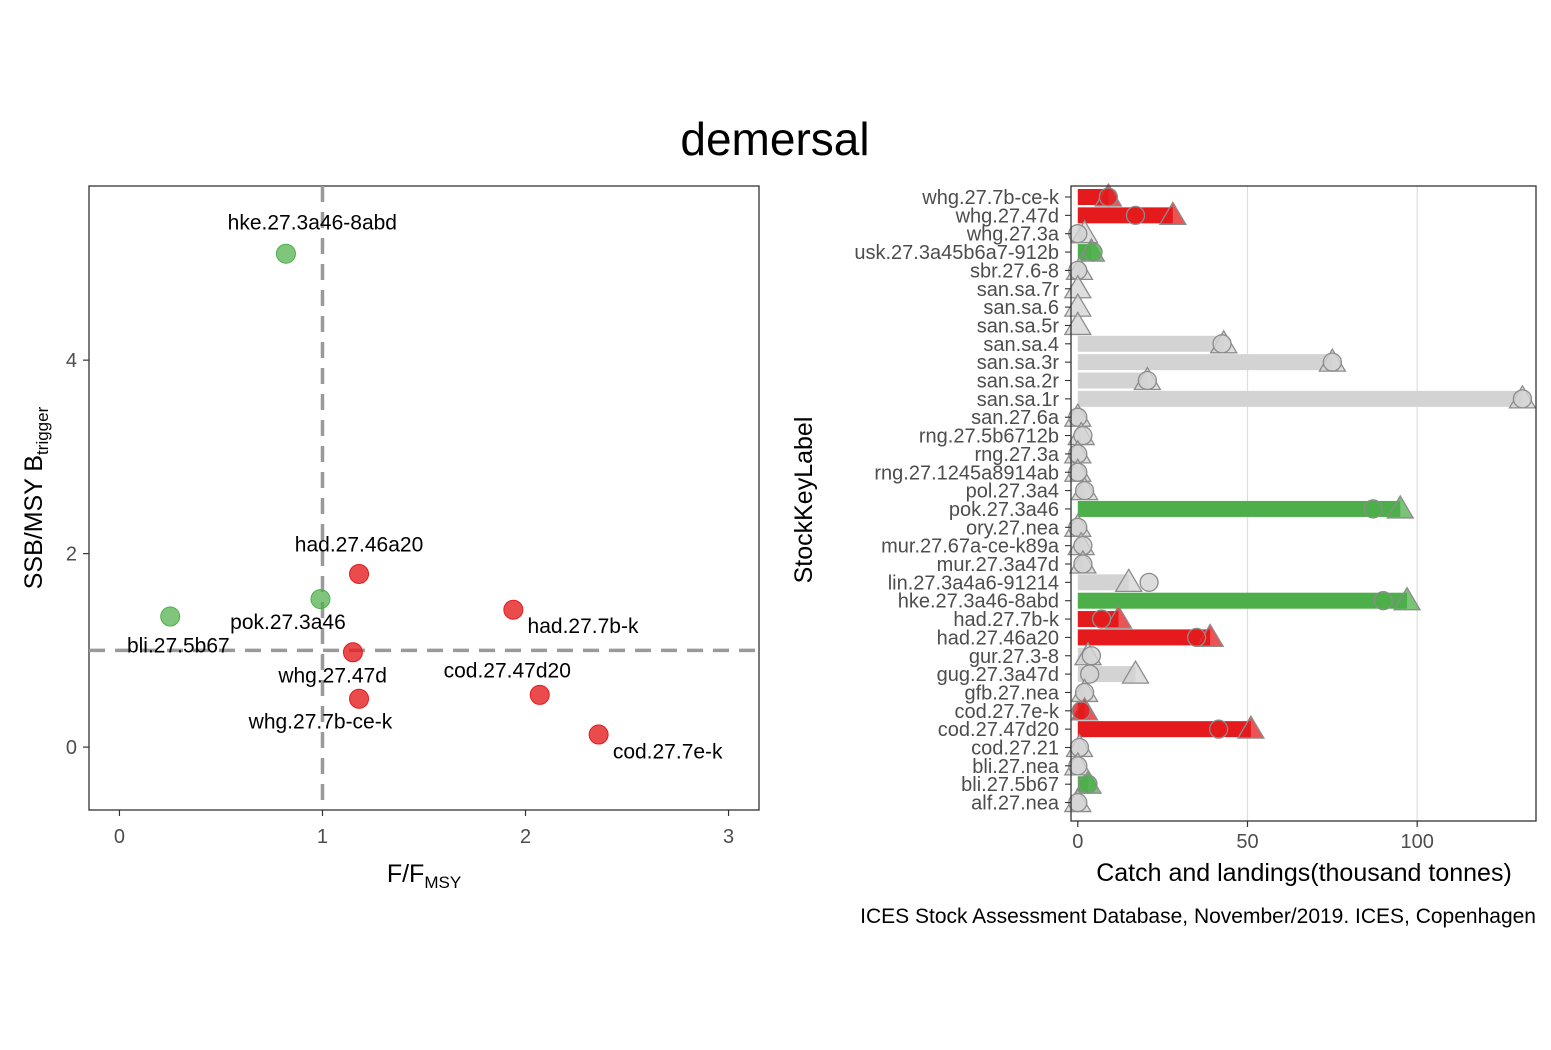 This screenshot has height=1050, width=1551. Describe the element at coordinates (668, 752) in the screenshot. I see `point-label: cod.27.7e-k` at that location.